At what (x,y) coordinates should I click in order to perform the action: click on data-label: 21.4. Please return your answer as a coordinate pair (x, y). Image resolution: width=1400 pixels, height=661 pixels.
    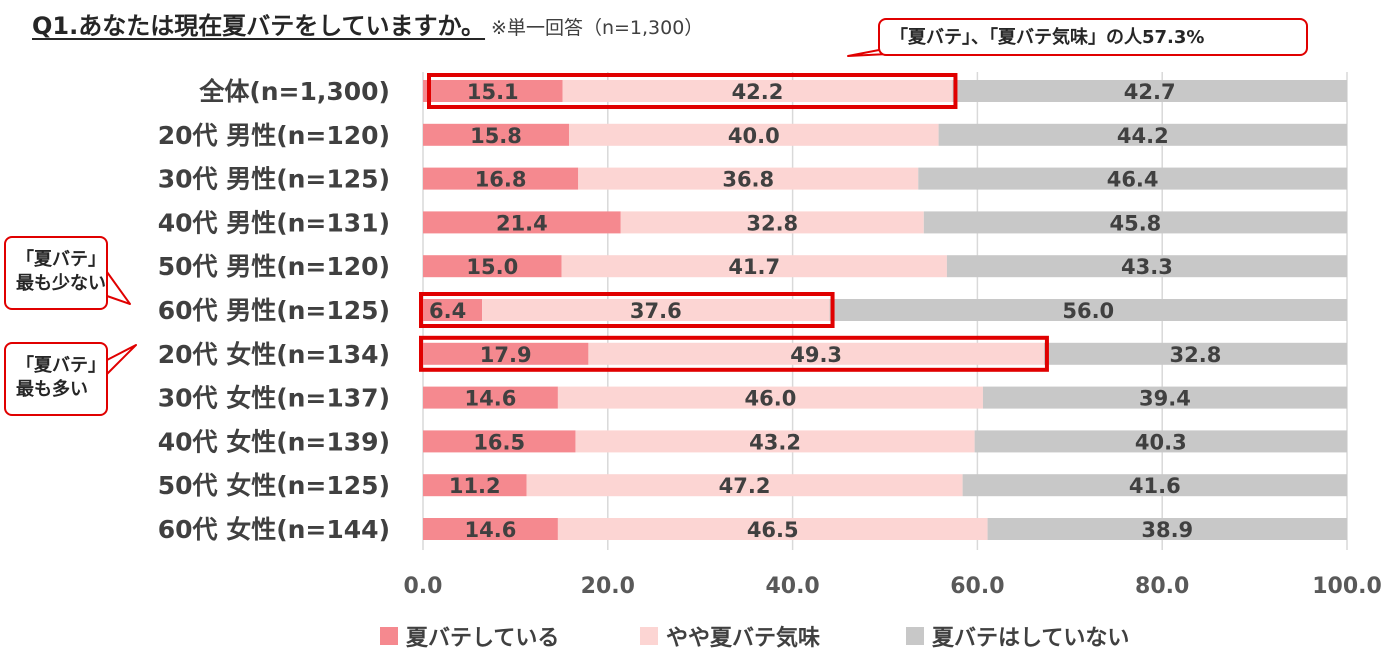
    Looking at the image, I should click on (522, 223).